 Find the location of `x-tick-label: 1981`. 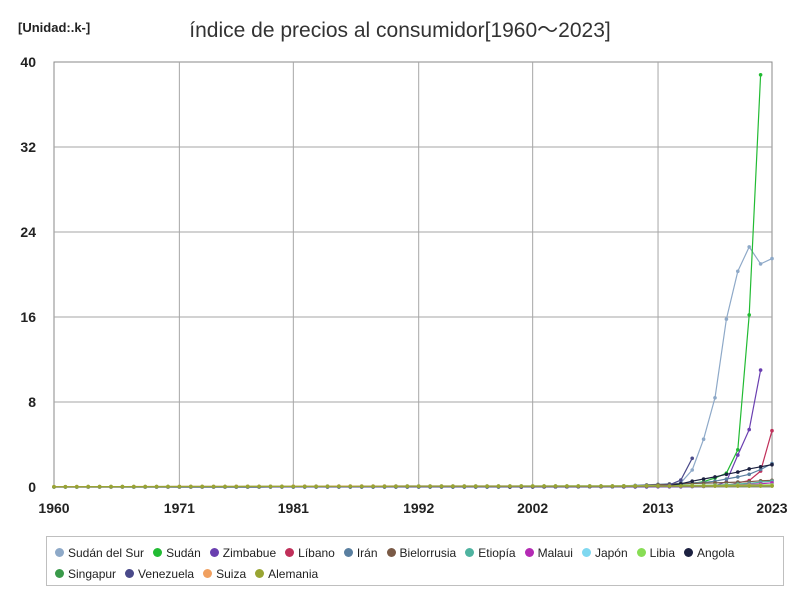

x-tick-label: 1981 is located at coordinates (293, 508).